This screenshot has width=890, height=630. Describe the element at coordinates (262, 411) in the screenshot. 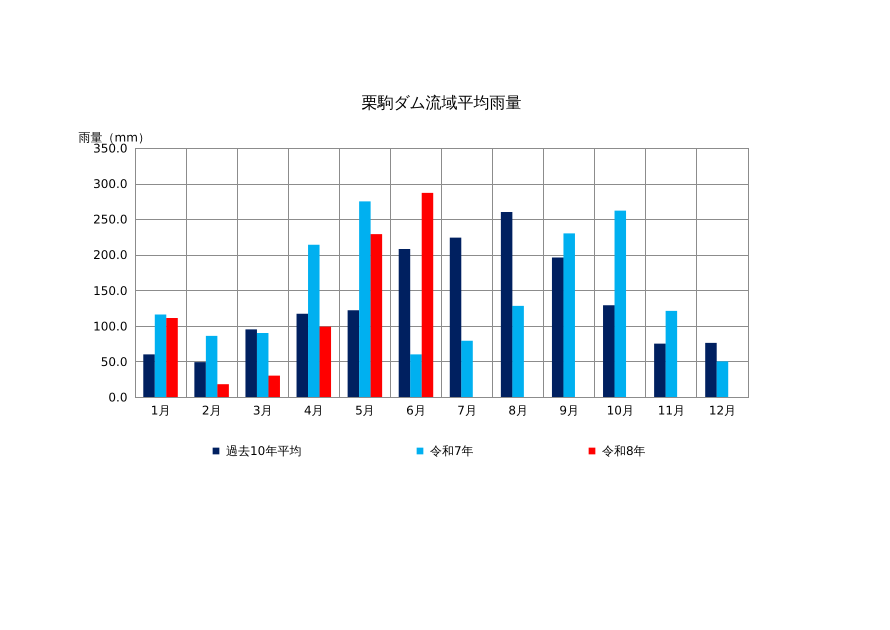

I see `x-tick-label: 3月` at that location.